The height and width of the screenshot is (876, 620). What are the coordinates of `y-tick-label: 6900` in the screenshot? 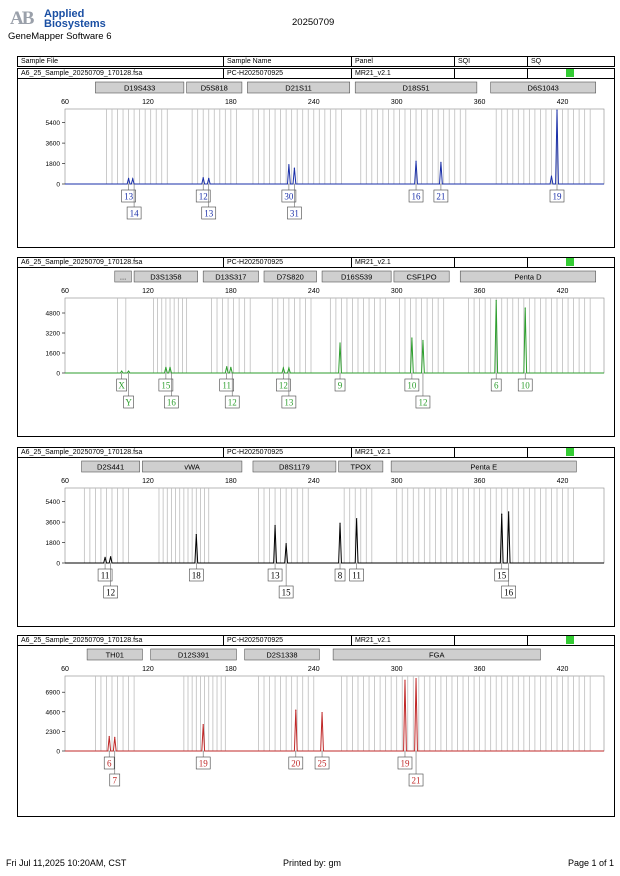 It's located at (53, 693).